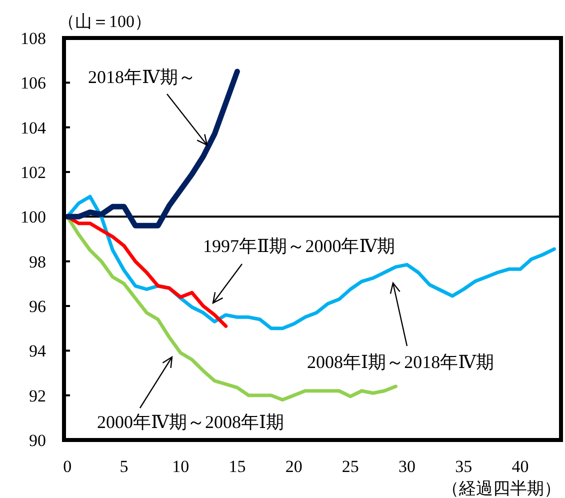 The height and width of the screenshot is (498, 565). Describe the element at coordinates (181, 466) in the screenshot. I see `x-tick-label: 10` at that location.